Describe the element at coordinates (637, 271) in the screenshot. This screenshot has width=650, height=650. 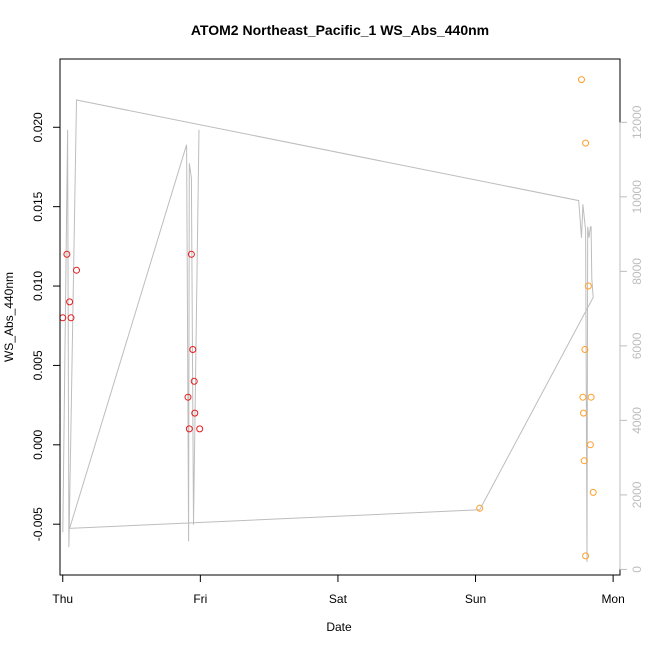
I see `y2-tick-label: 8000` at that location.